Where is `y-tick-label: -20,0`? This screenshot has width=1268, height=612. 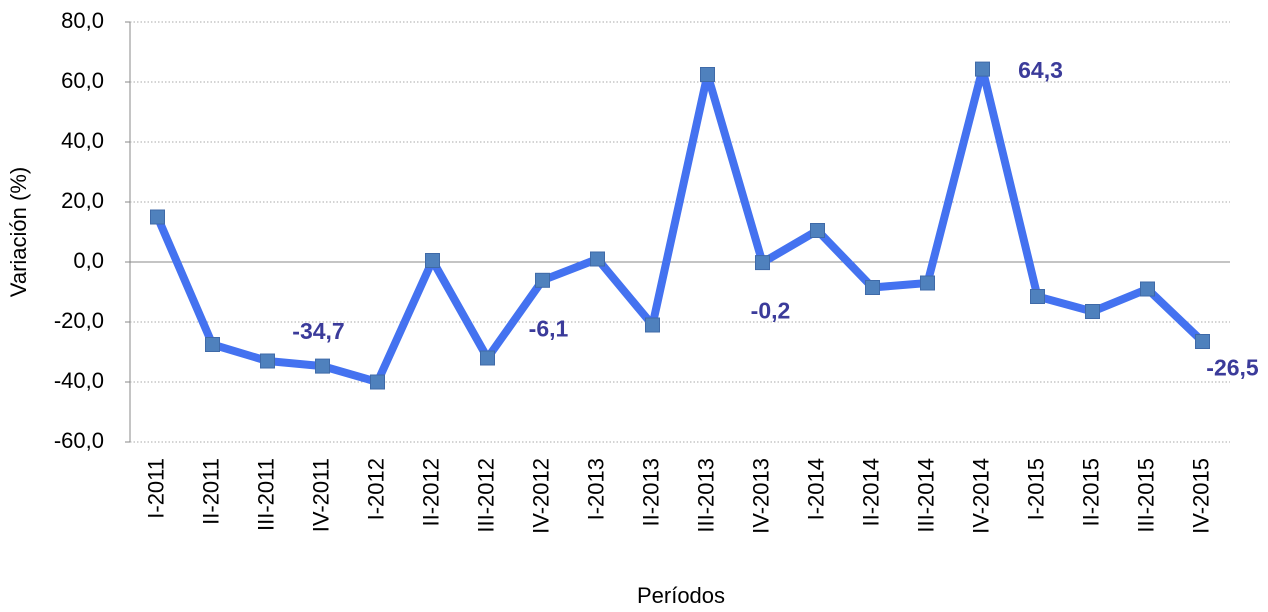 y-tick-label: -20,0 is located at coordinates (79, 320).